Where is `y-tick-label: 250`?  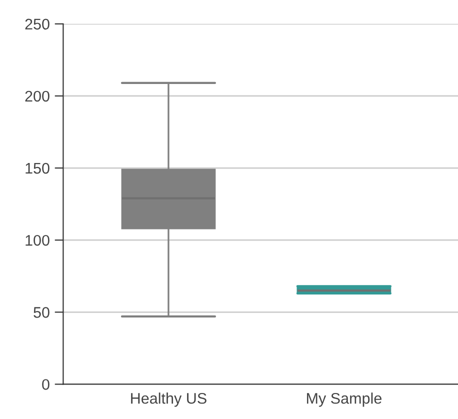
y-tick-label: 250 is located at coordinates (37, 24).